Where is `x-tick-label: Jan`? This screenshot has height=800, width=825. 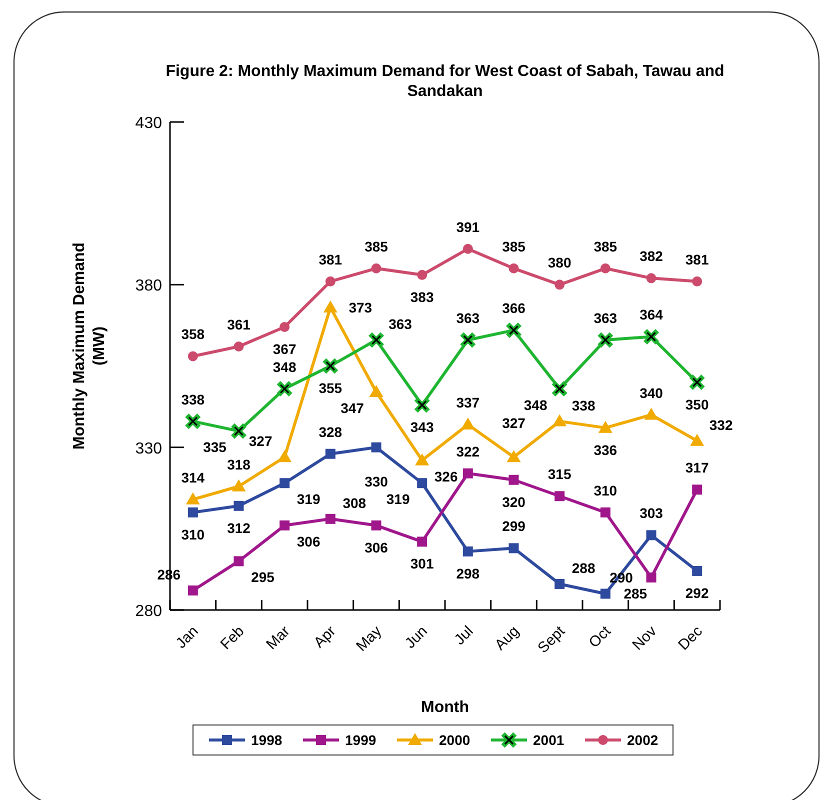 x-tick-label: Jan is located at coordinates (187, 637).